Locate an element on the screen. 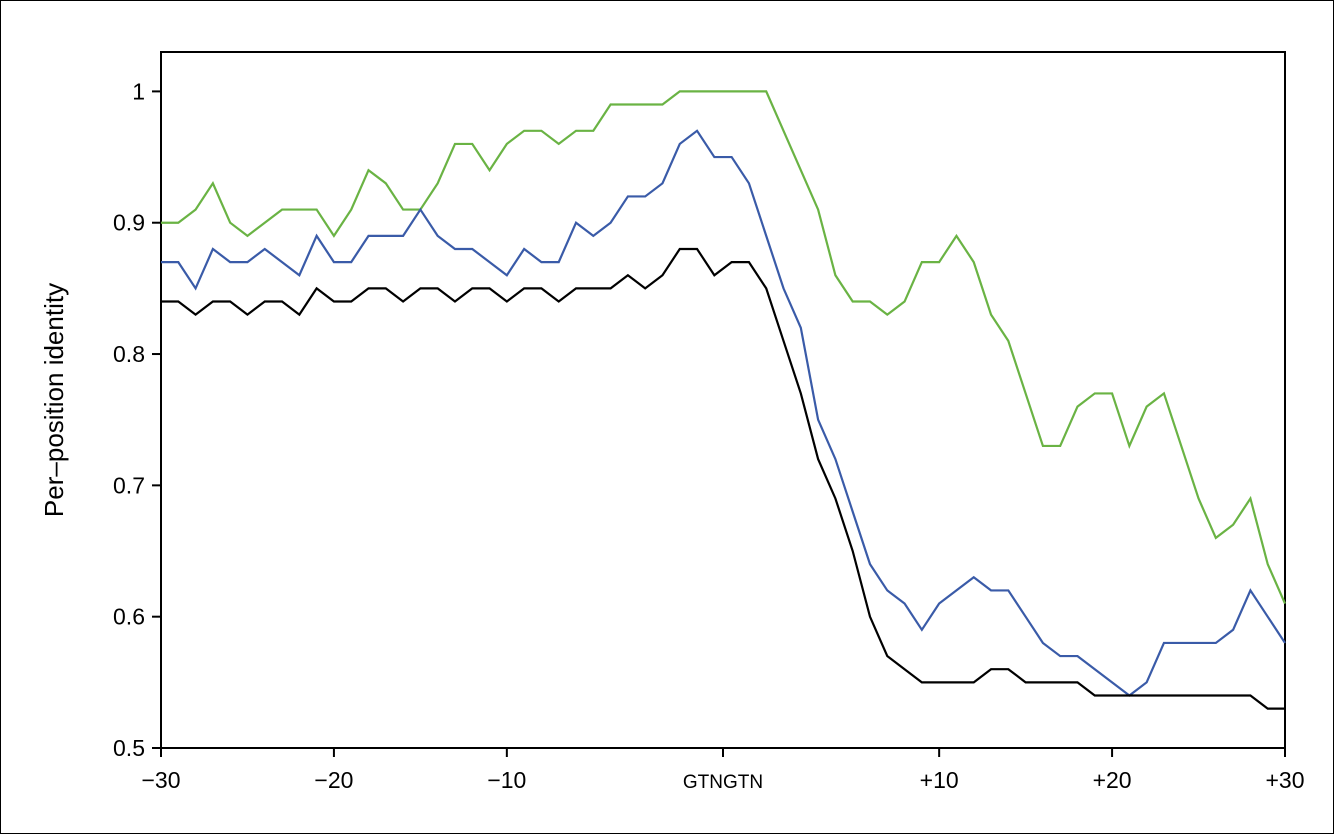 The height and width of the screenshot is (839, 1334). x-tick-label: +30 is located at coordinates (1284, 780).